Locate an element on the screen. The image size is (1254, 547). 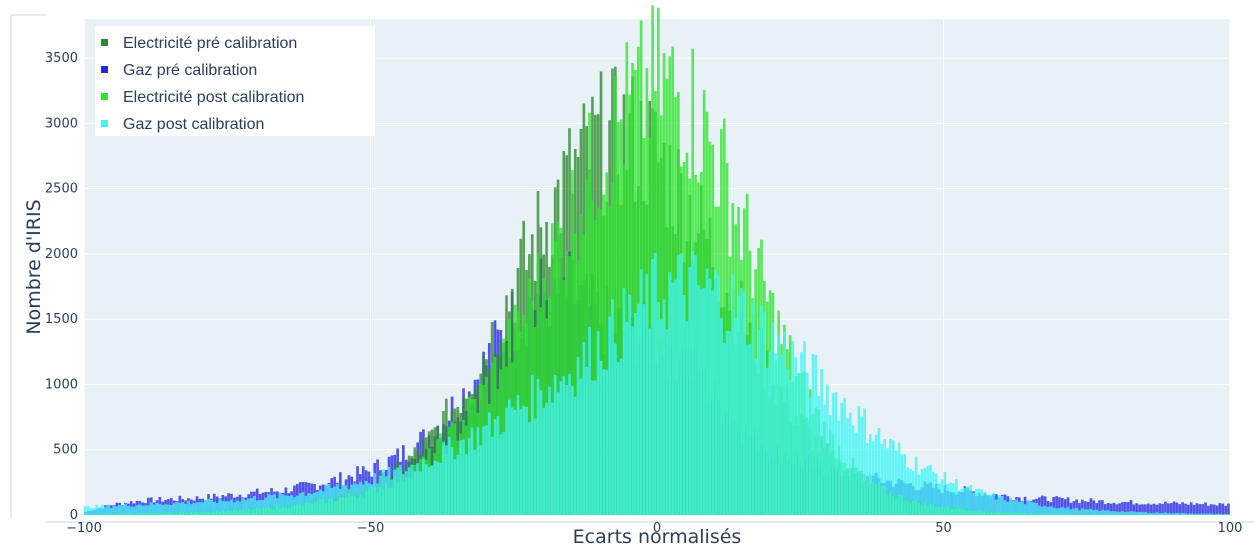
legend-label-3: Gaz post calibration is located at coordinates (193, 124).